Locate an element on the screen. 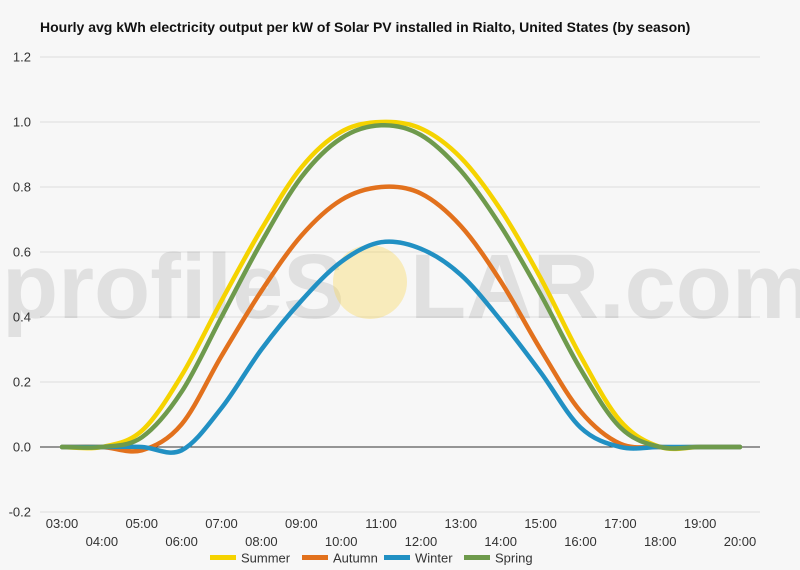  x-tick-label: 19:00 is located at coordinates (700, 523).